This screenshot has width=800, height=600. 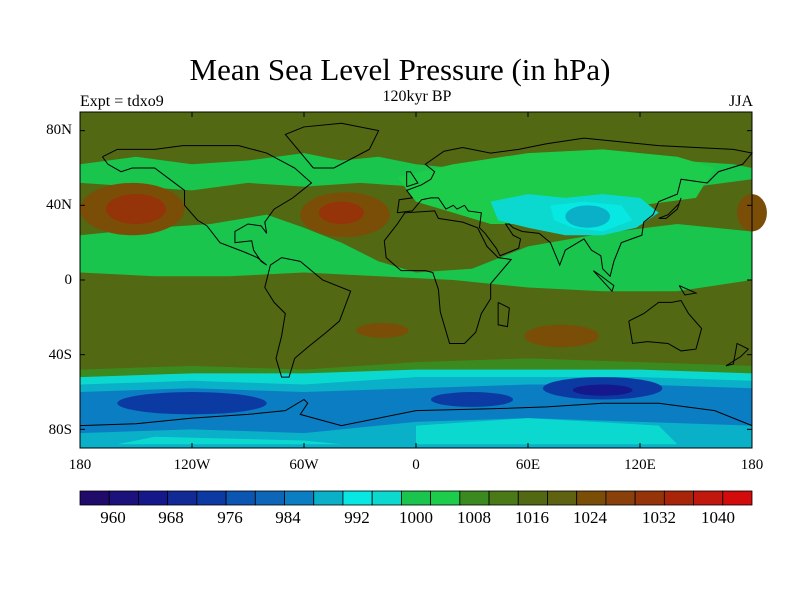 What do you see at coordinates (588, 216) in the screenshot?
I see `asian-low-center` at bounding box center [588, 216].